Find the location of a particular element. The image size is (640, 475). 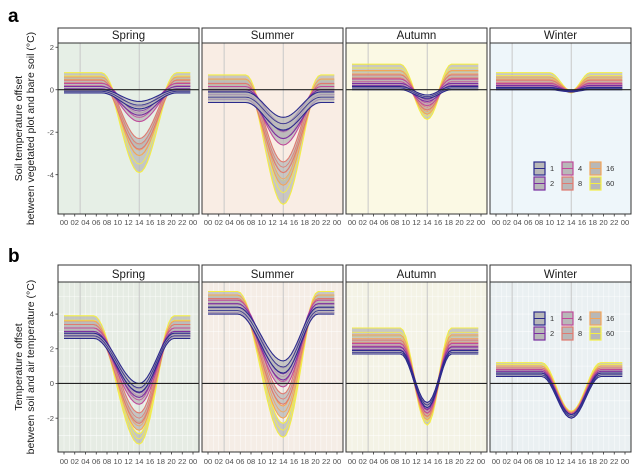

line-depth-2-upper is located at coordinates (559, 88).